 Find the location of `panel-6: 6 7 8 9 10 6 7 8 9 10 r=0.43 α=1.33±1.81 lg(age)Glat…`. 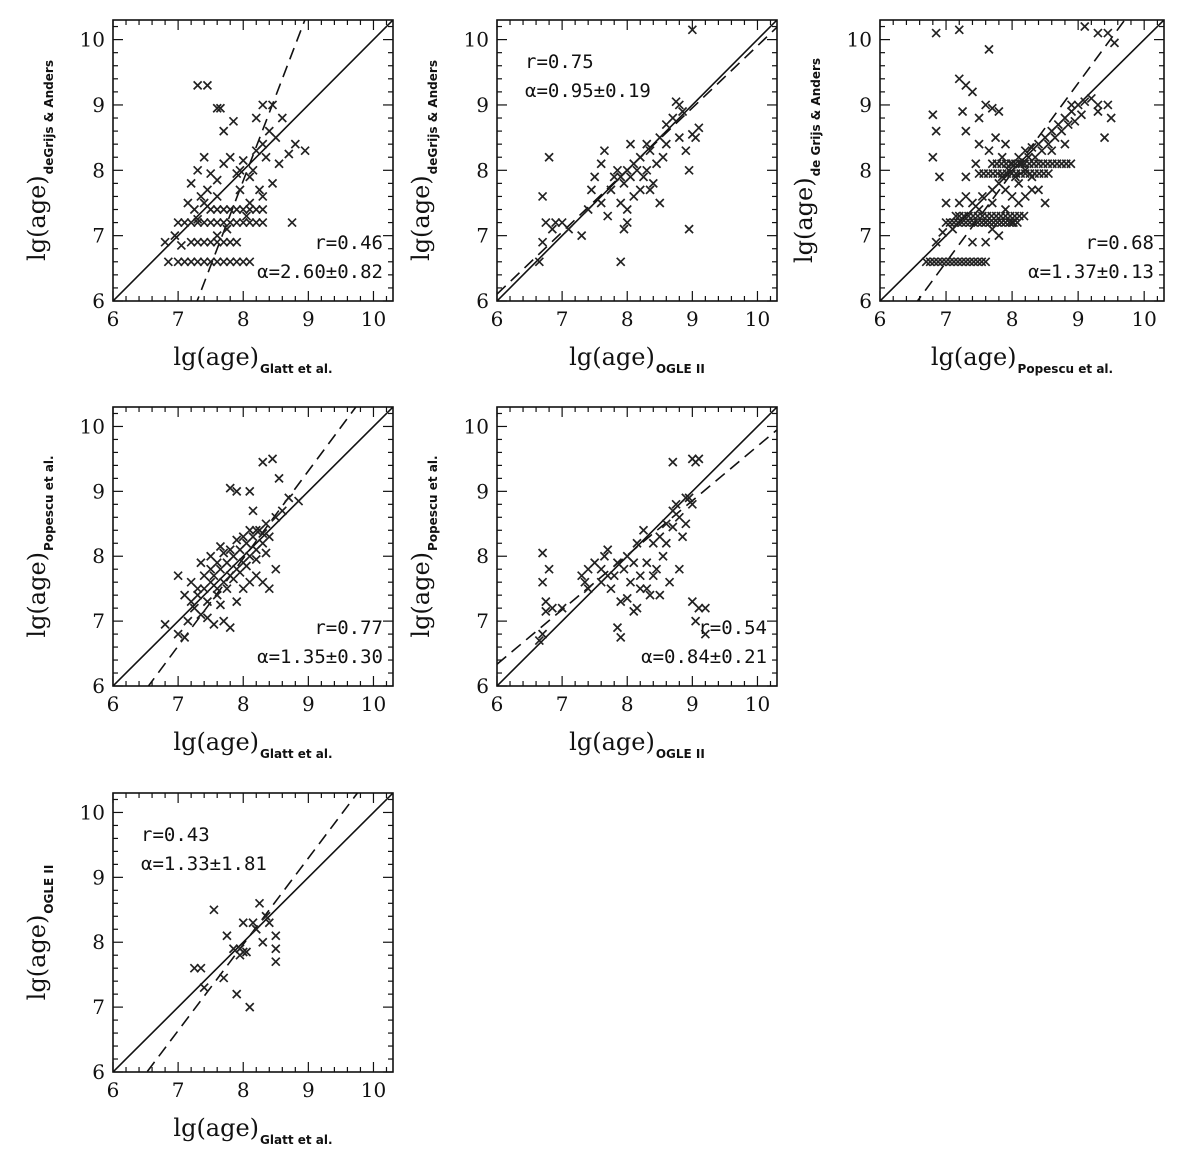

panel-6: 6 7 8 9 10 6 7 8 9 10 r=0.43 α=1.33±1.81 lg(age)Glat… is located at coordinates (208, 969).